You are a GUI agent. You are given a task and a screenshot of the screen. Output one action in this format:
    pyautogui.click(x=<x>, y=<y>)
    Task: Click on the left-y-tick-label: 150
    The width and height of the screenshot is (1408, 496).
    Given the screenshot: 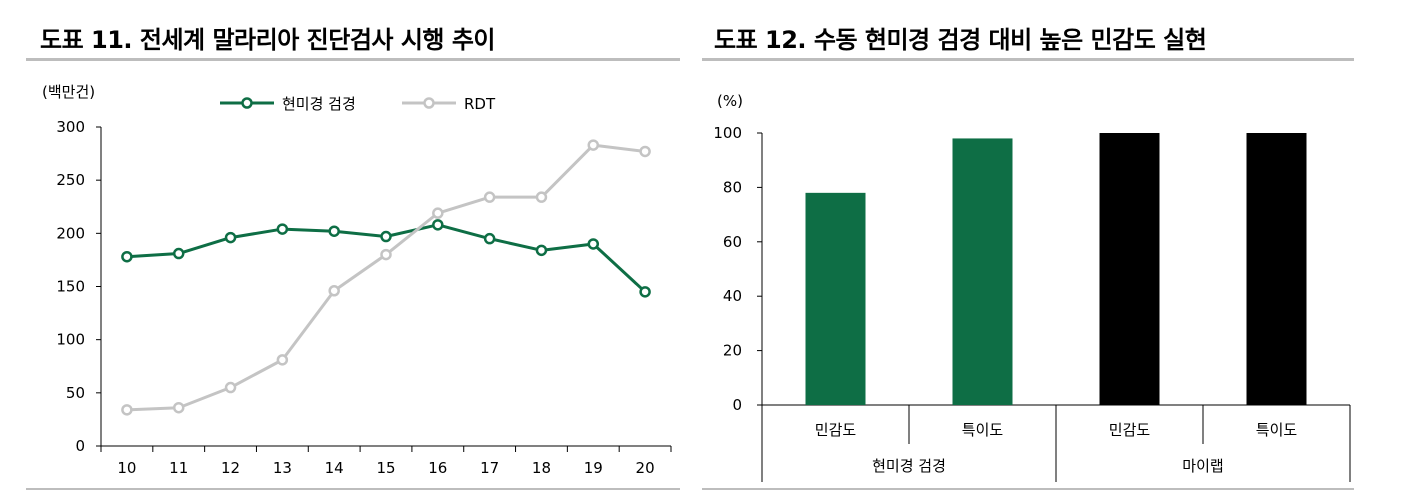 What is the action you would take?
    pyautogui.click(x=70, y=287)
    